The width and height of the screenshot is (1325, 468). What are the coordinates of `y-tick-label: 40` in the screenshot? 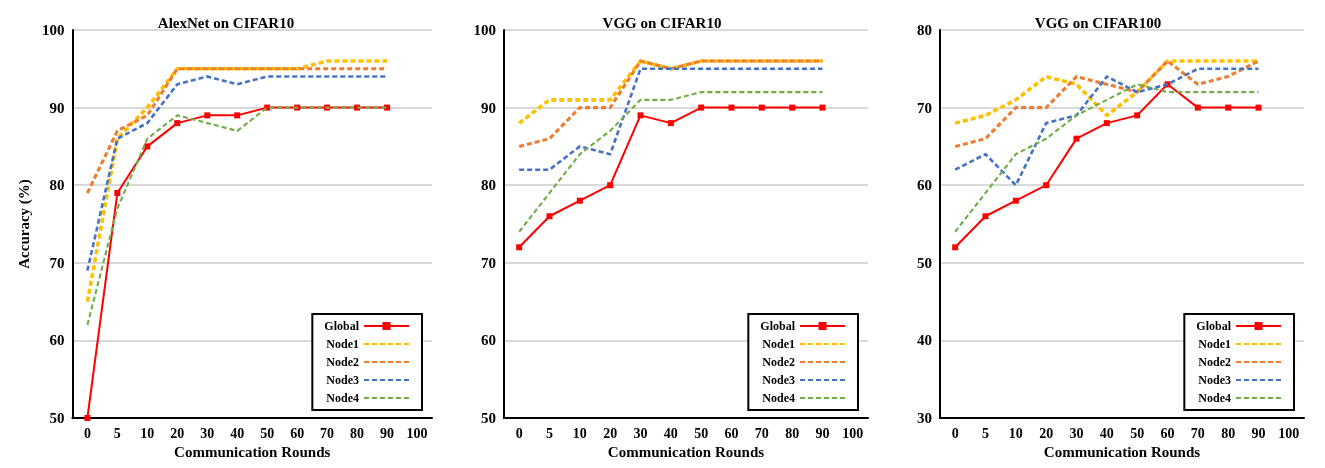 It's located at (924, 340).